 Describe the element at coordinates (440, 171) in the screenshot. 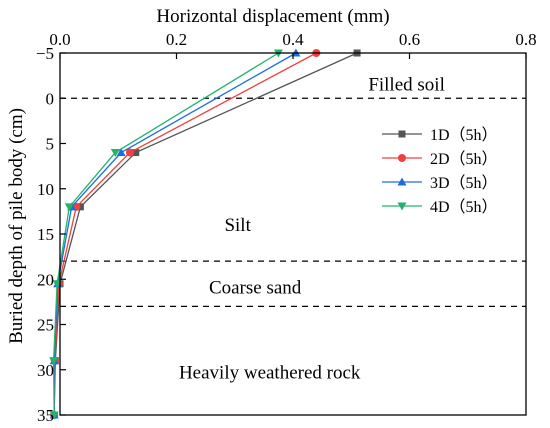

I see `legend: 1D（5h） 2D（5h） 3D（5h） 4D（5h）` at that location.